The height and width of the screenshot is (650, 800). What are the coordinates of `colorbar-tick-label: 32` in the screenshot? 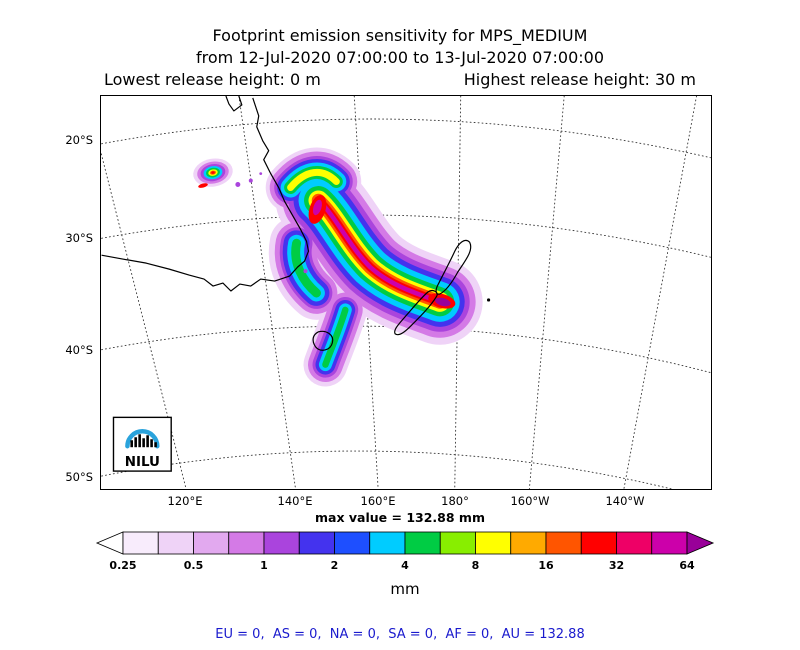 It's located at (616, 565).